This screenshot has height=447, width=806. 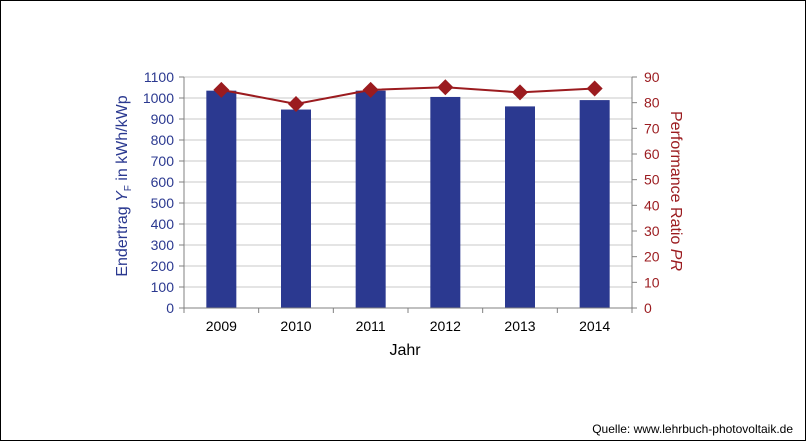 I want to click on left-tick-label: 200, so click(x=163, y=266).